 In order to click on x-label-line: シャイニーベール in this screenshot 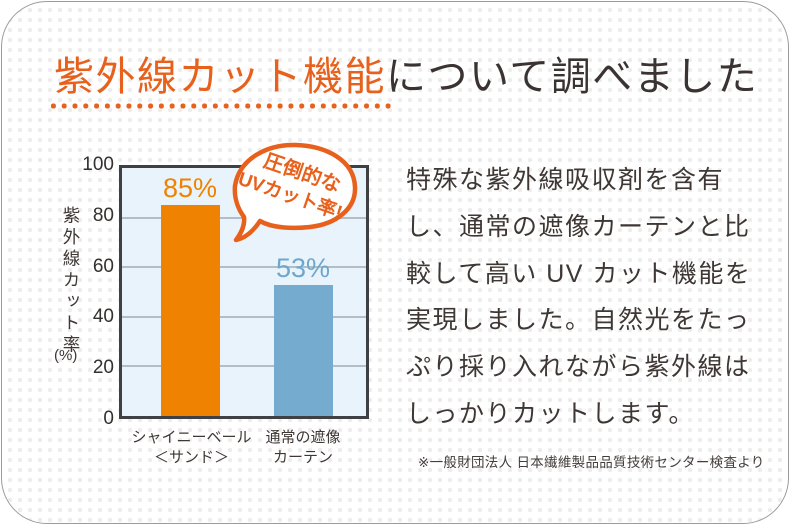, I will do `click(191, 437)`.